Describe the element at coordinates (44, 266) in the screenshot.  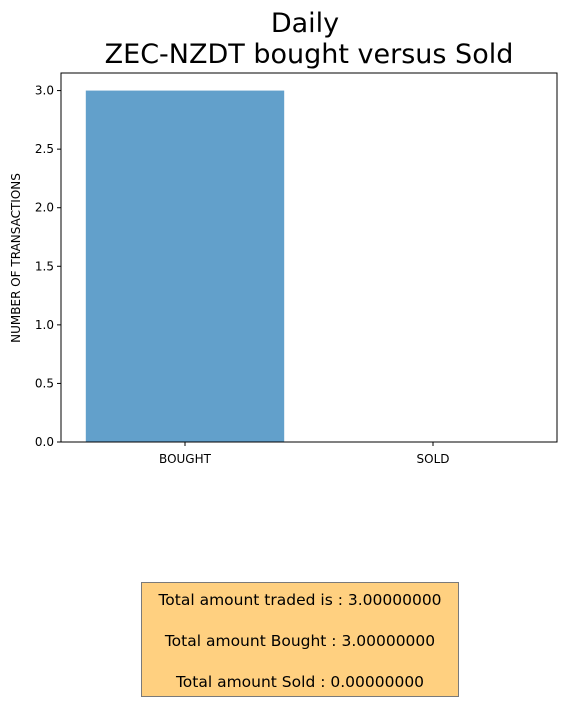
I see `y-tick-label: 1.5` at that location.